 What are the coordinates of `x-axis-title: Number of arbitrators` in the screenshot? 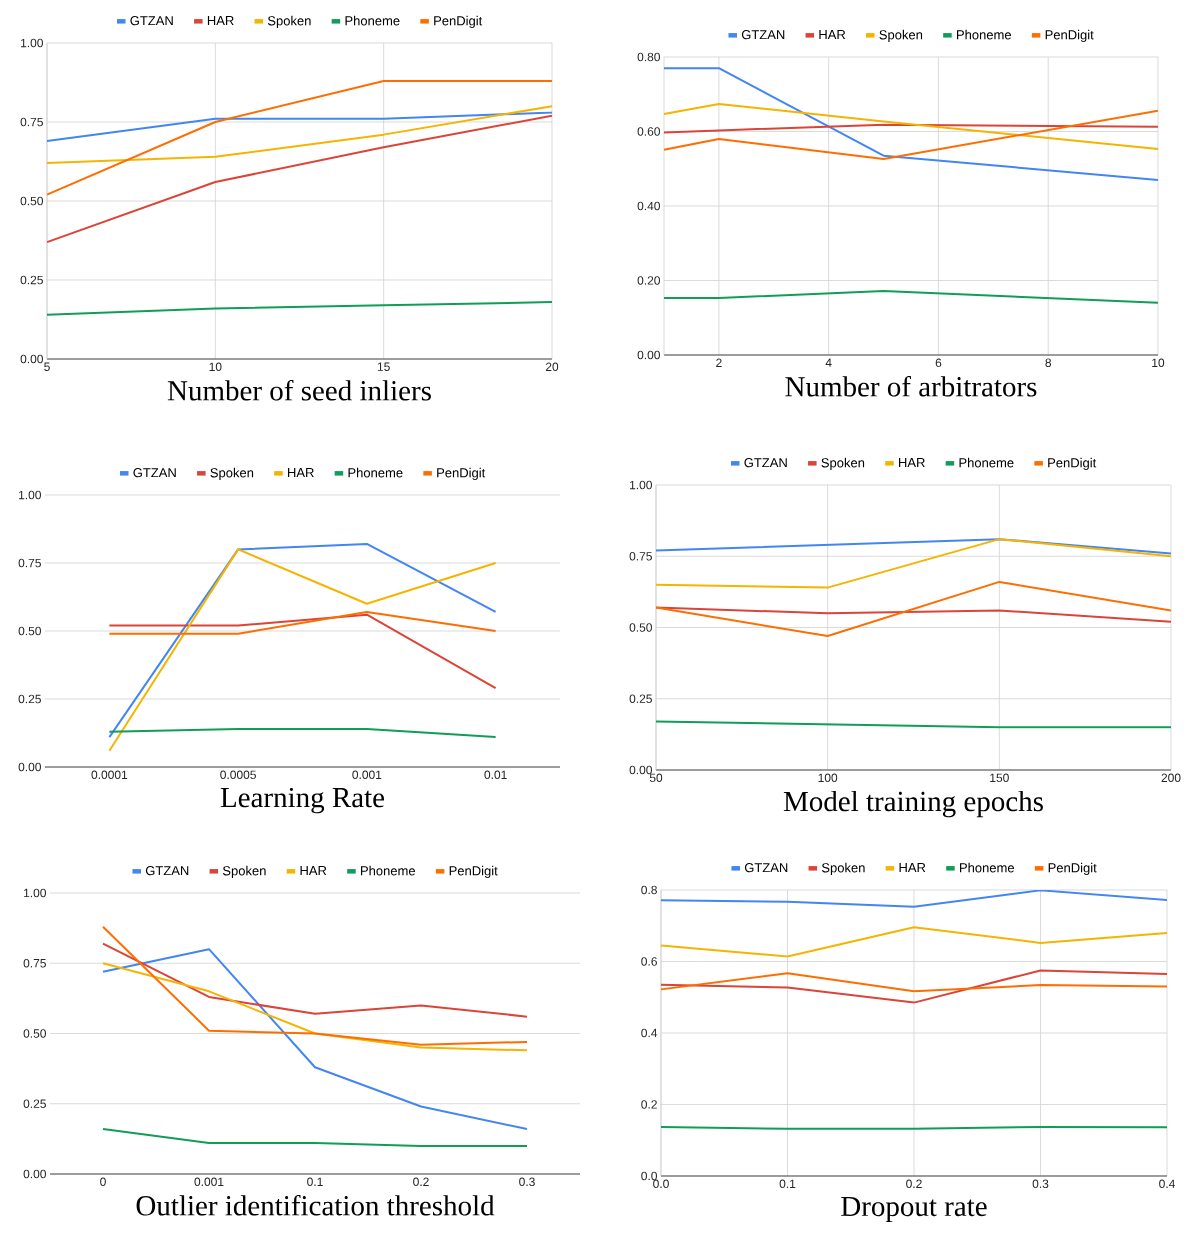 It's located at (911, 386).